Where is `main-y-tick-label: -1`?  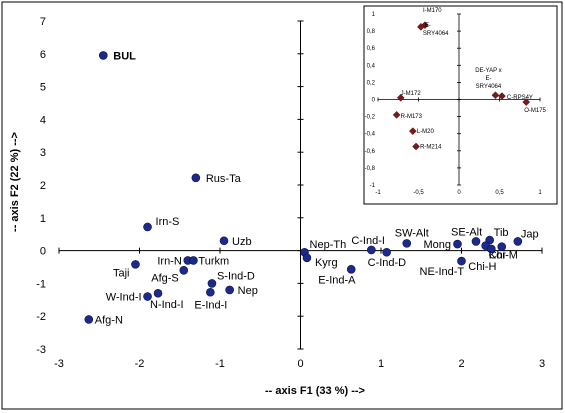 main-y-tick-label: -1 is located at coordinates (41, 284).